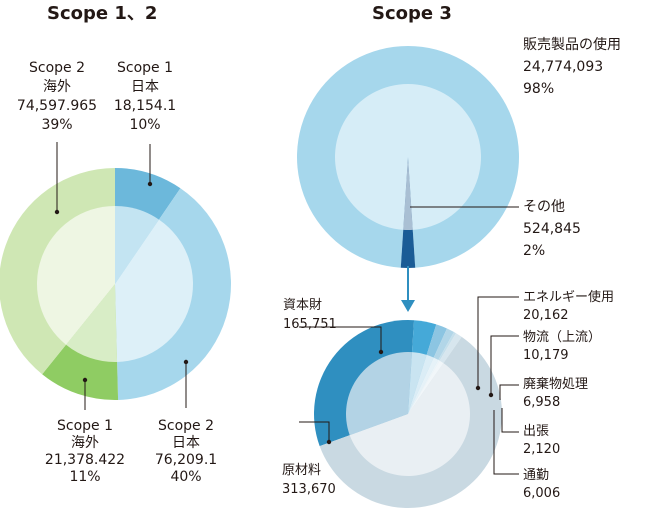 This screenshot has width=652, height=514. I want to click on label-2-2-line-0: 物流（上流）, so click(562, 337).